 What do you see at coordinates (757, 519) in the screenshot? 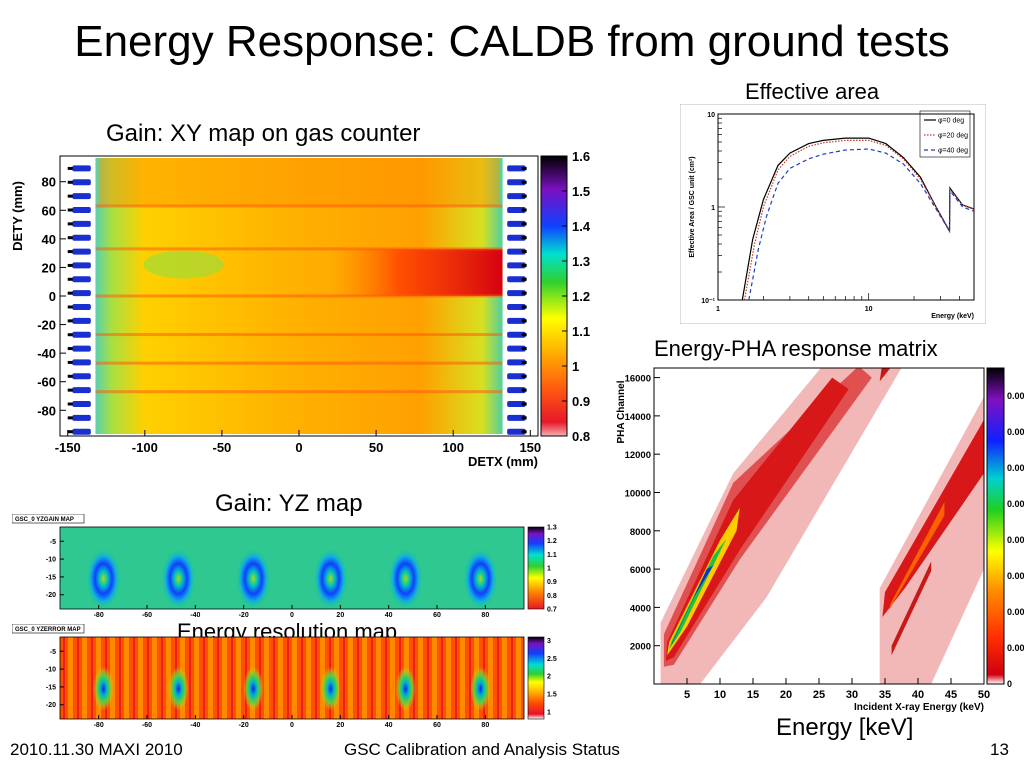
I see `pha-main-ridge` at bounding box center [757, 519].